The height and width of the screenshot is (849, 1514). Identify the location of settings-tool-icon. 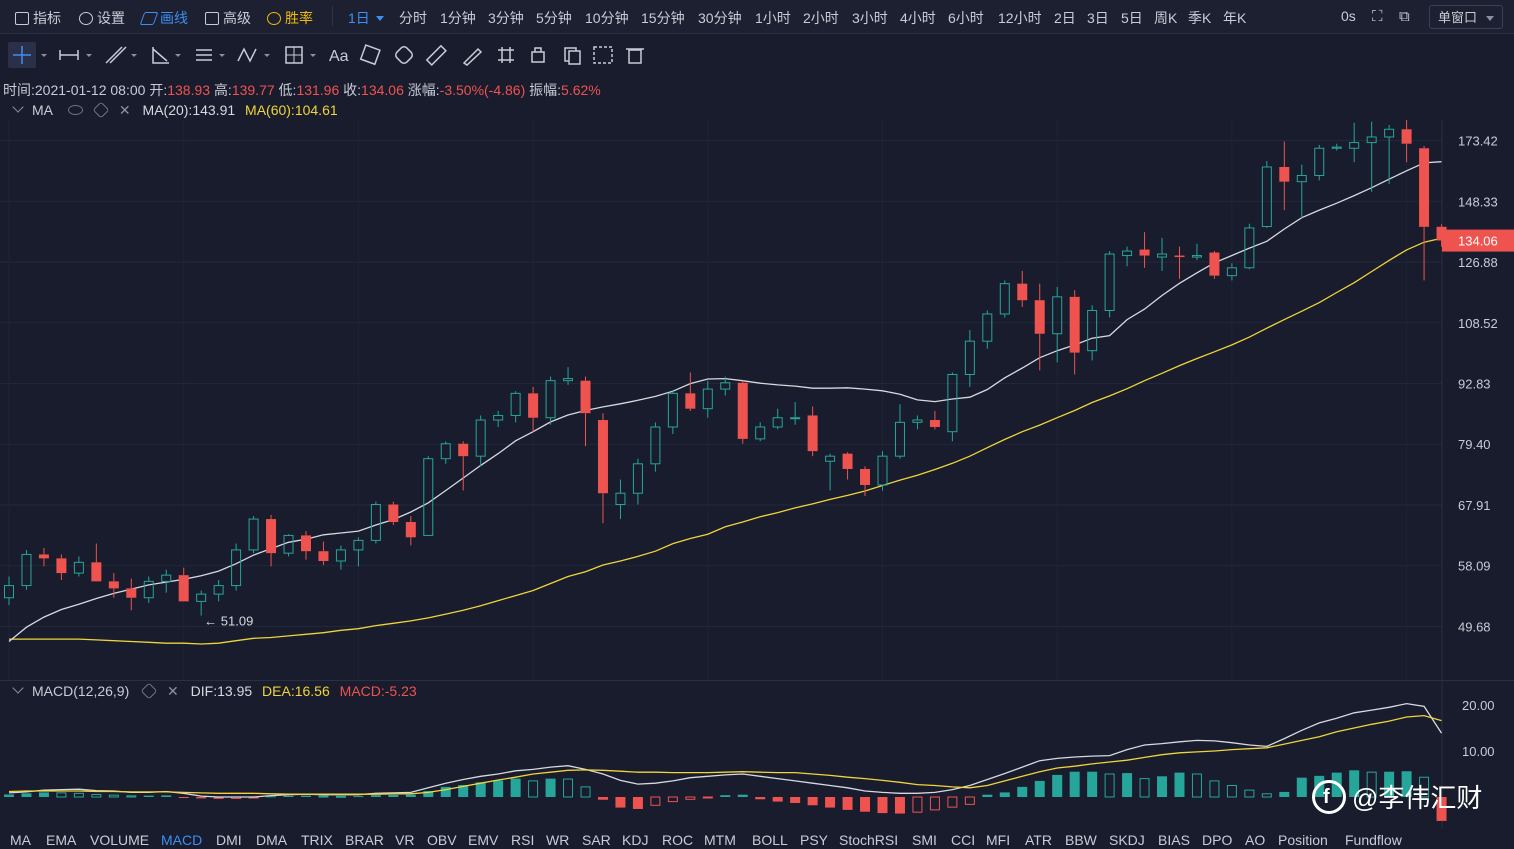
(603, 55).